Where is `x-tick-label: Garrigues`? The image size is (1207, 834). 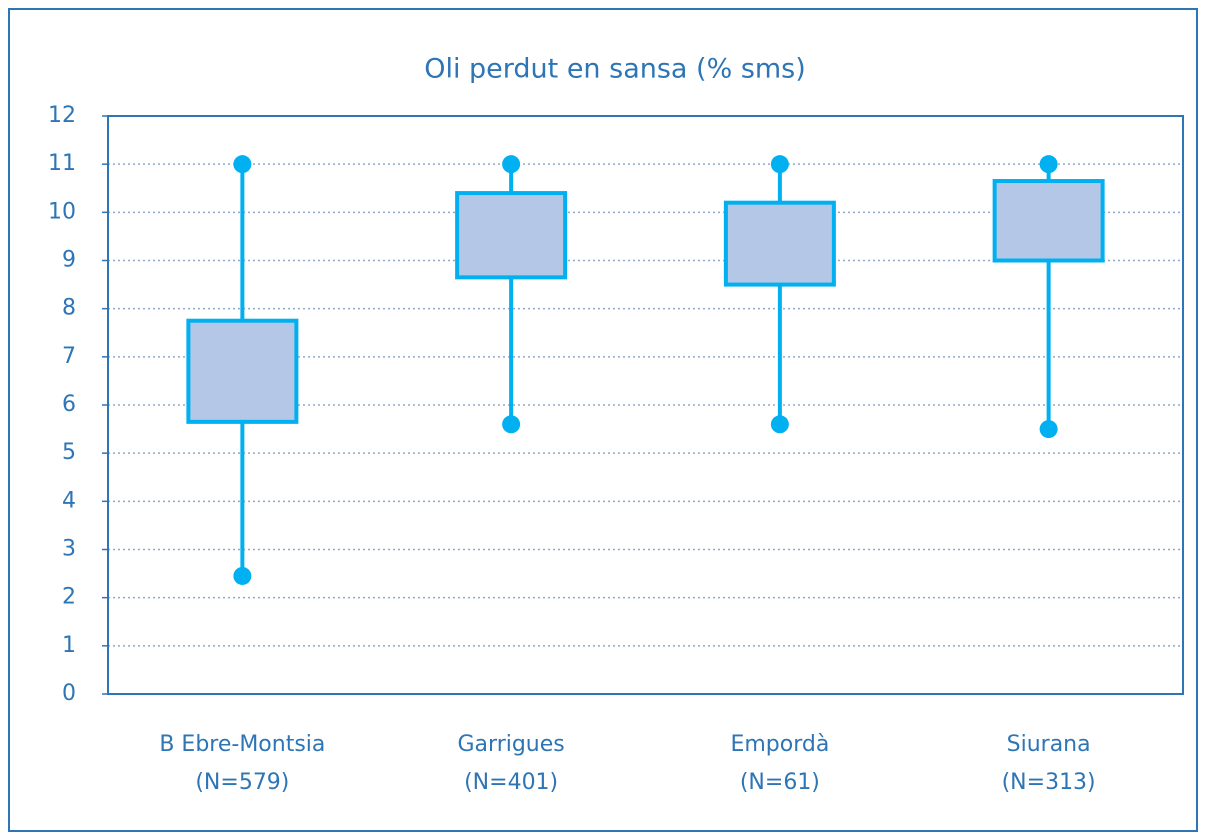 x-tick-label: Garrigues is located at coordinates (511, 744).